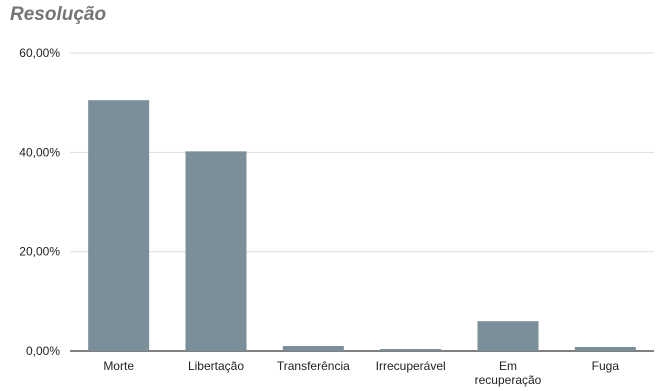 The image size is (658, 391). I want to click on y-tick-label: 40,00%, so click(39, 152).